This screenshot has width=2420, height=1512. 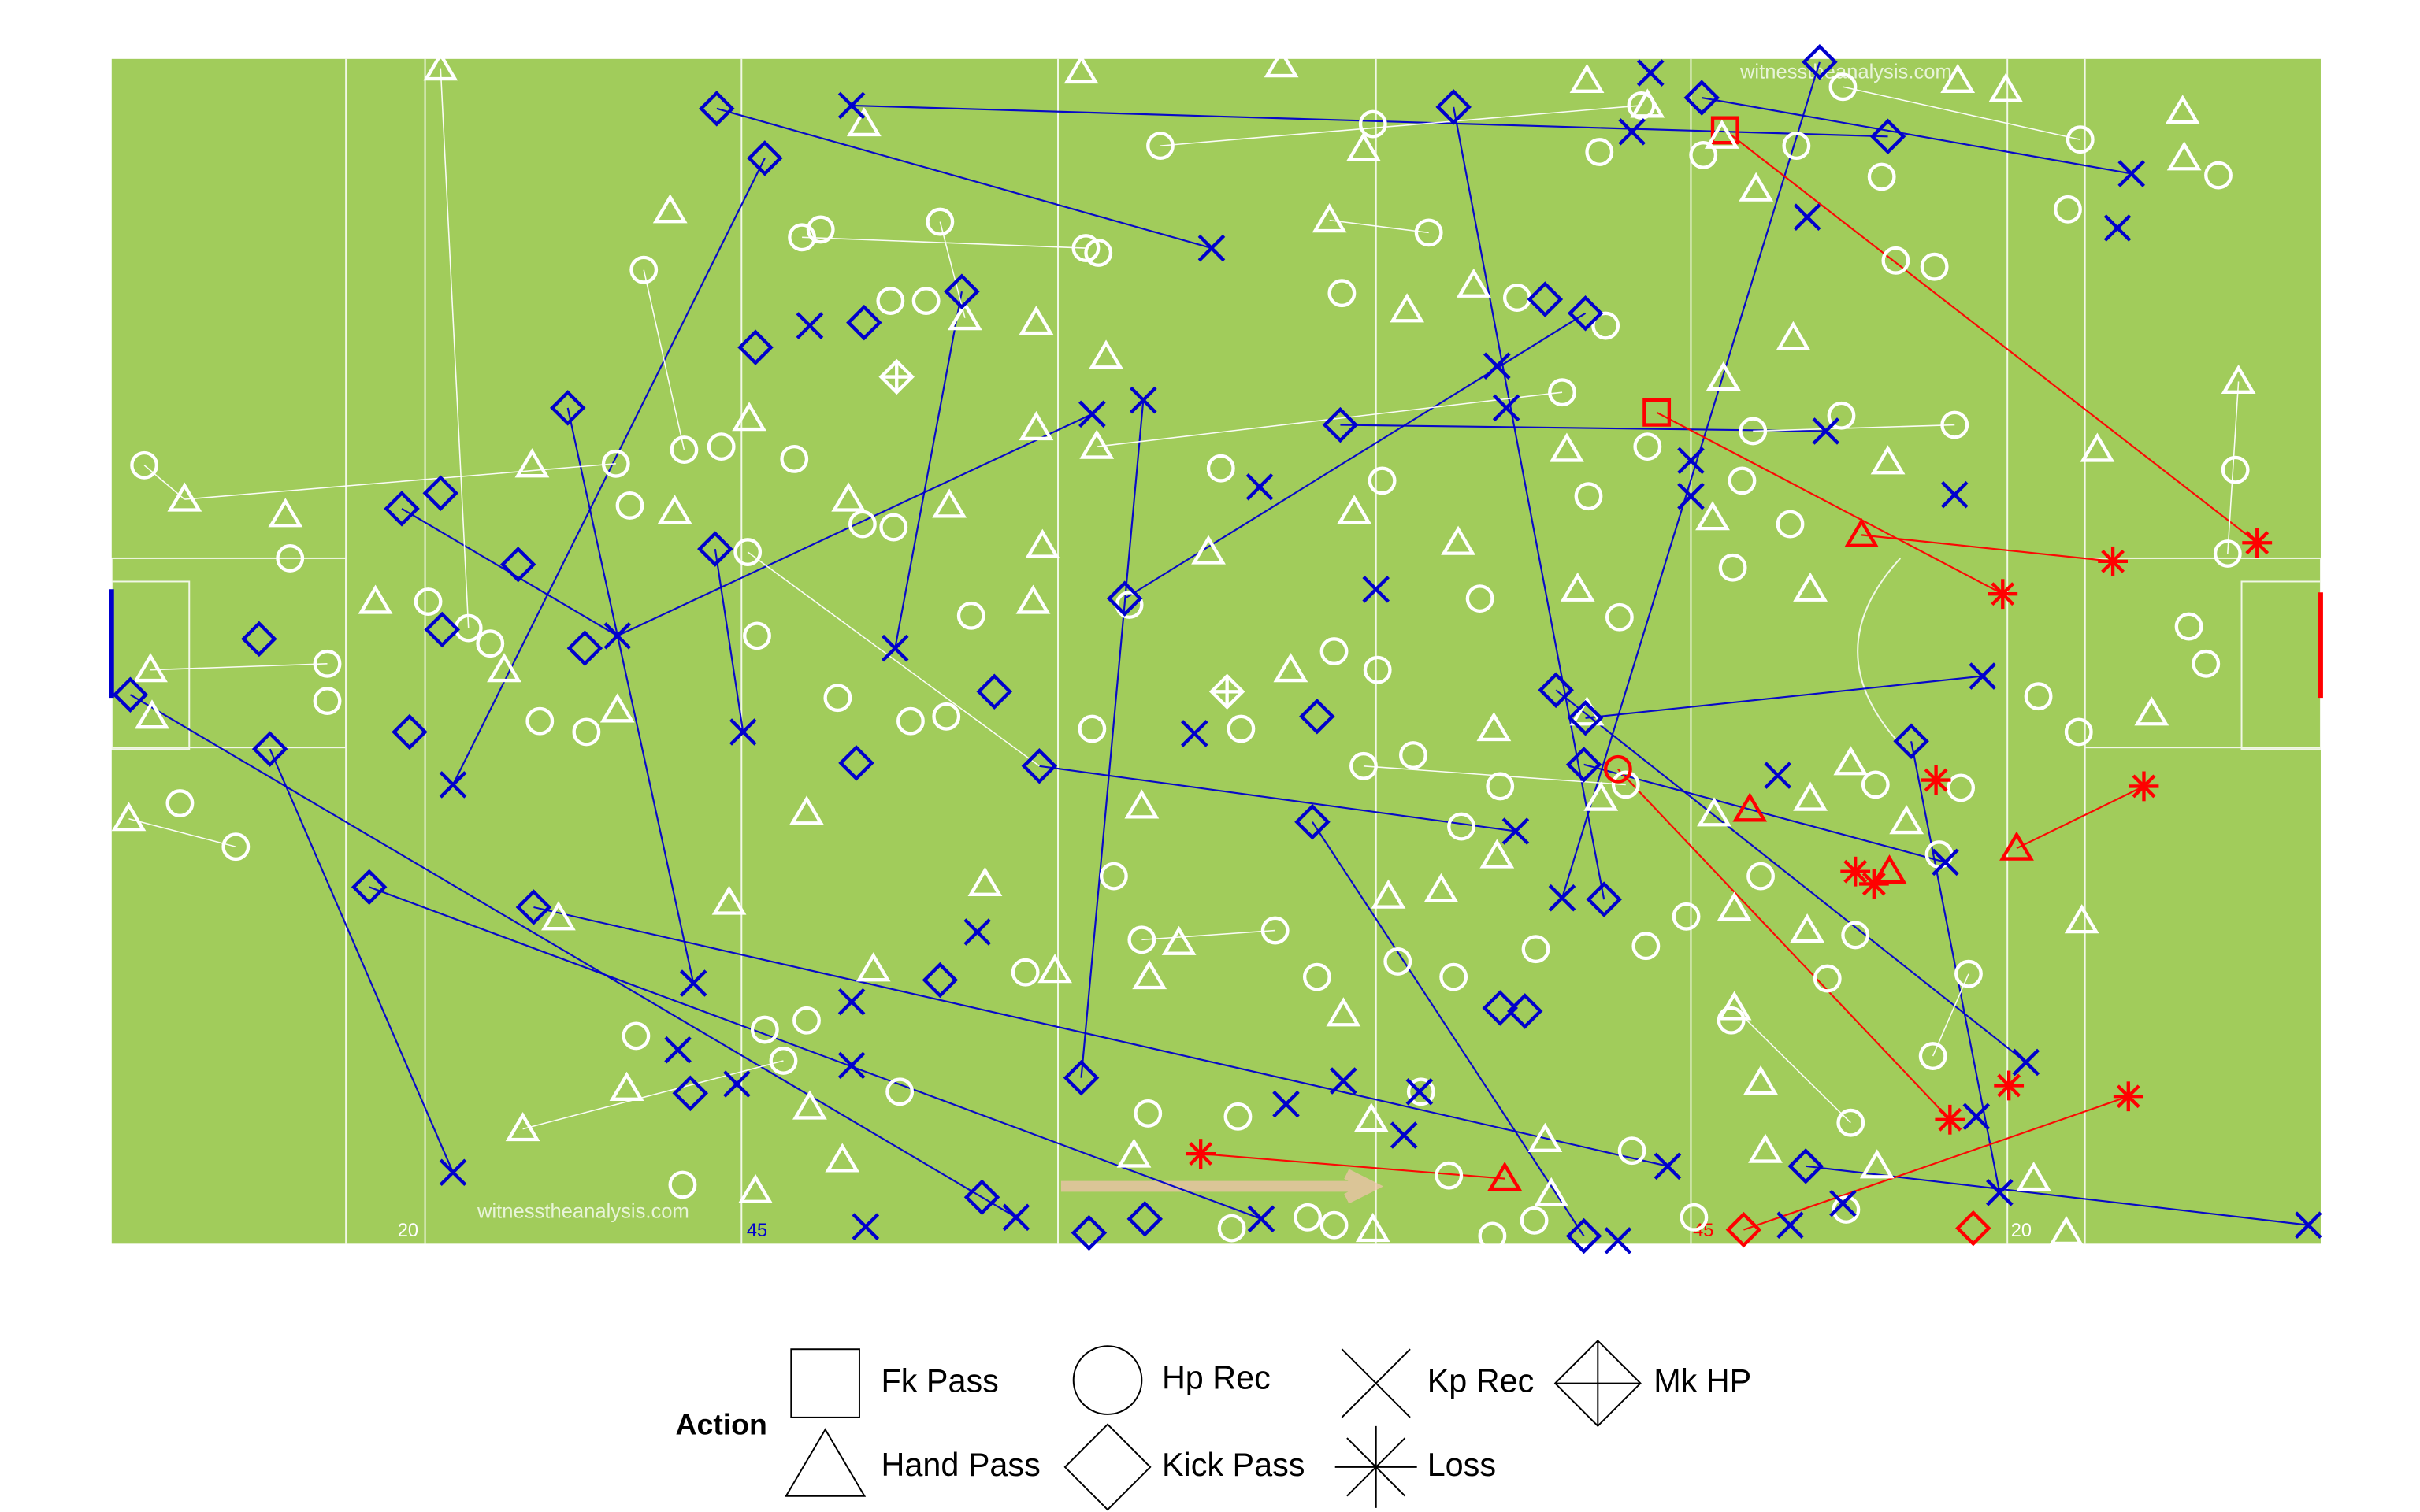 I want to click on legend-label: Kick Pass, so click(x=1233, y=1465).